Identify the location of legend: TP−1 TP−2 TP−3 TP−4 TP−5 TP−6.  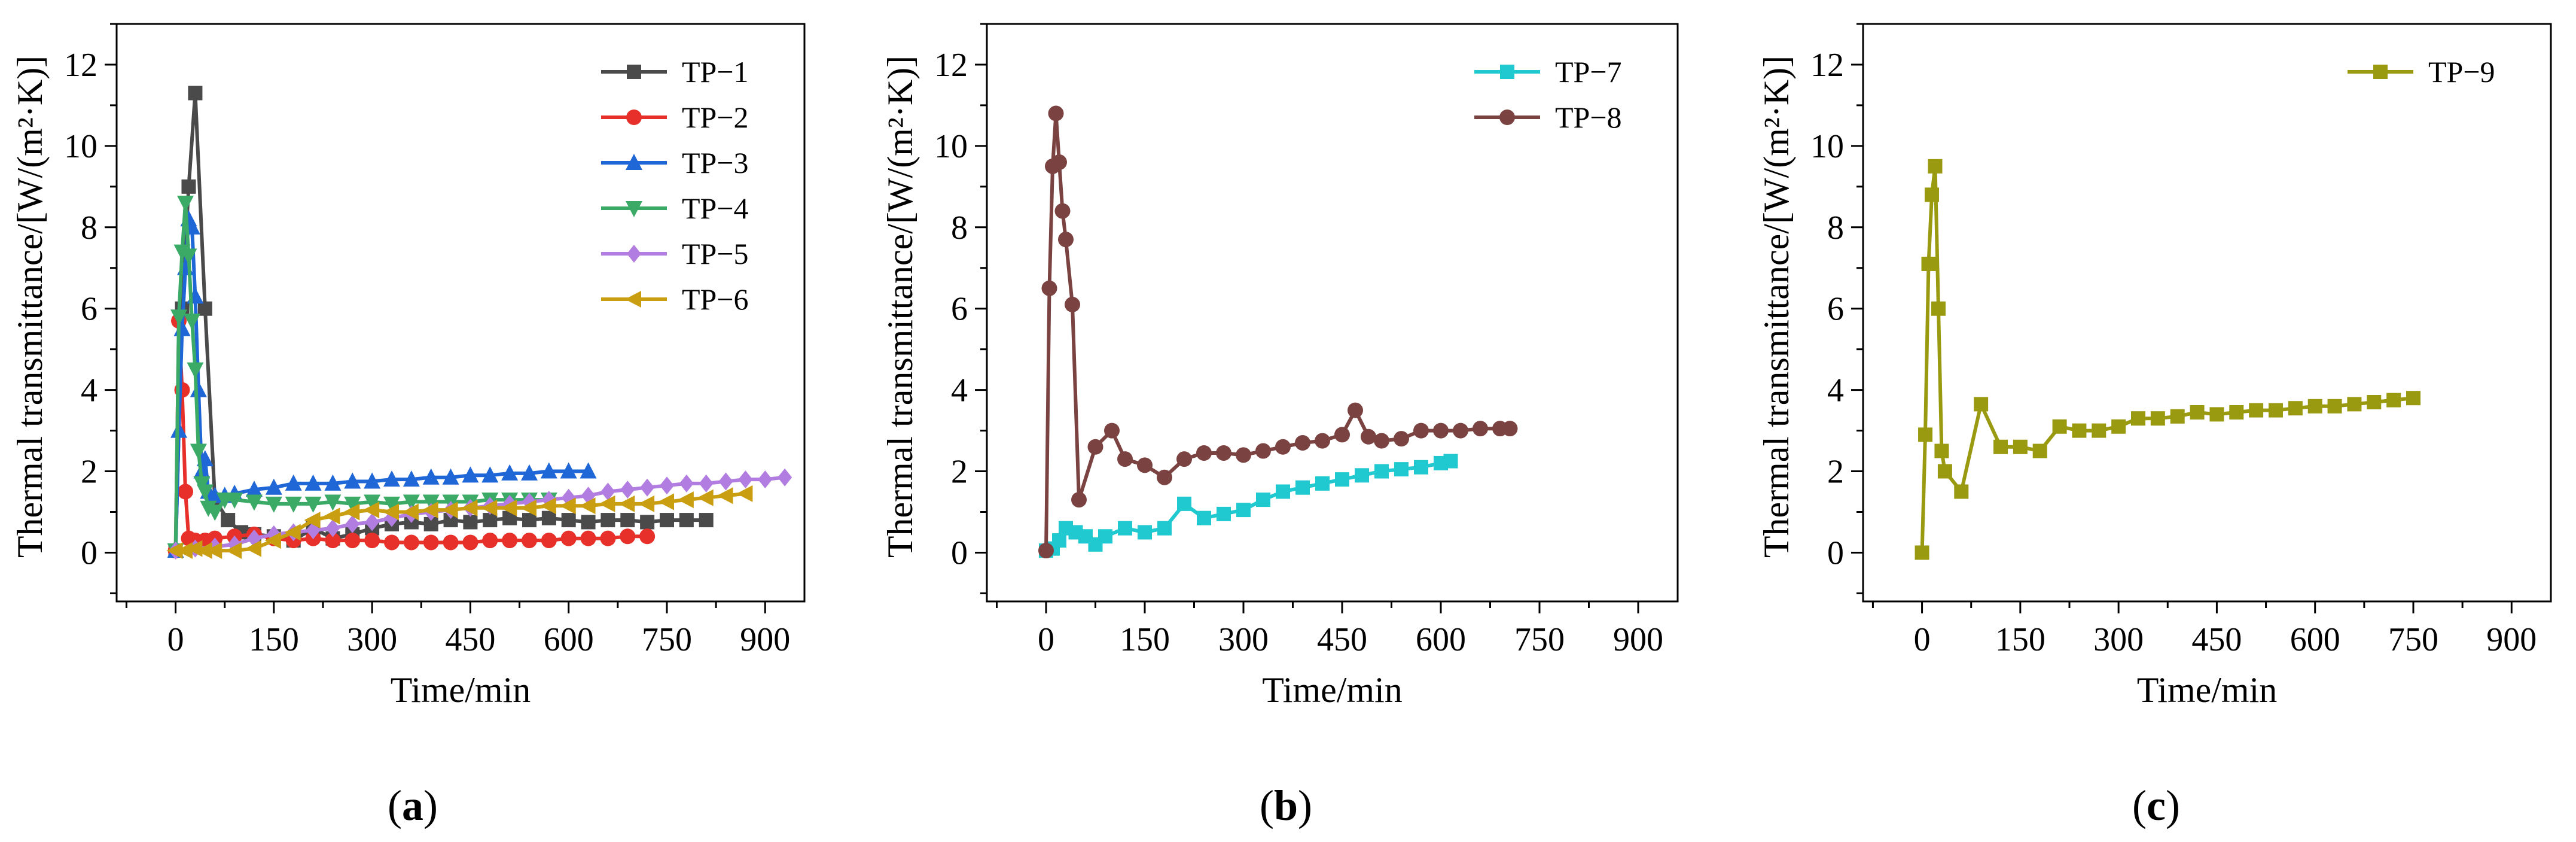
(675, 185).